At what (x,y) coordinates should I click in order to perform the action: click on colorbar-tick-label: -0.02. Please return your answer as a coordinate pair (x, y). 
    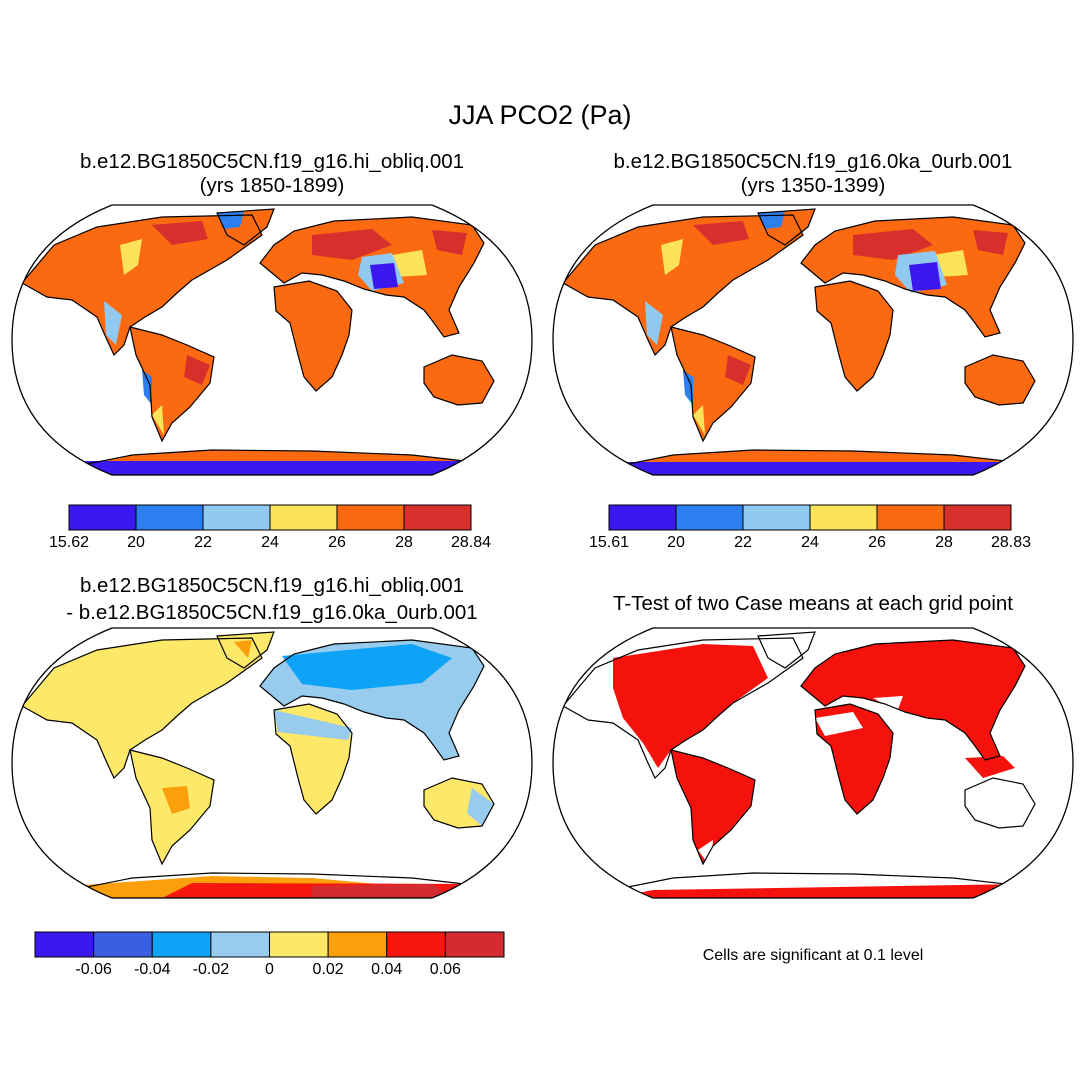
    Looking at the image, I should click on (211, 969).